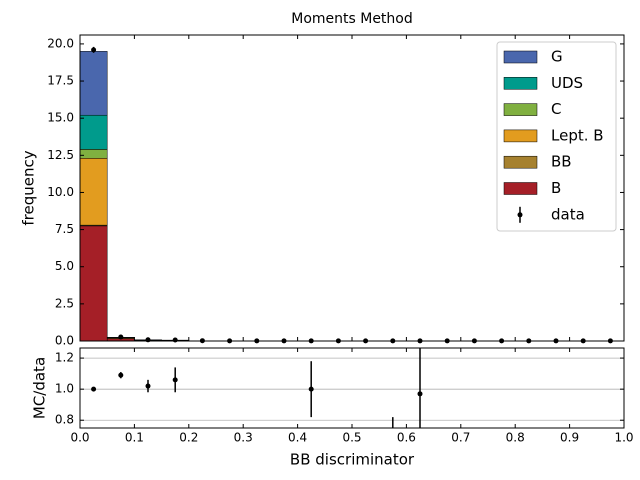 The width and height of the screenshot is (640, 480). Describe the element at coordinates (64, 389) in the screenshot. I see `y-tick-label: 1.0` at that location.